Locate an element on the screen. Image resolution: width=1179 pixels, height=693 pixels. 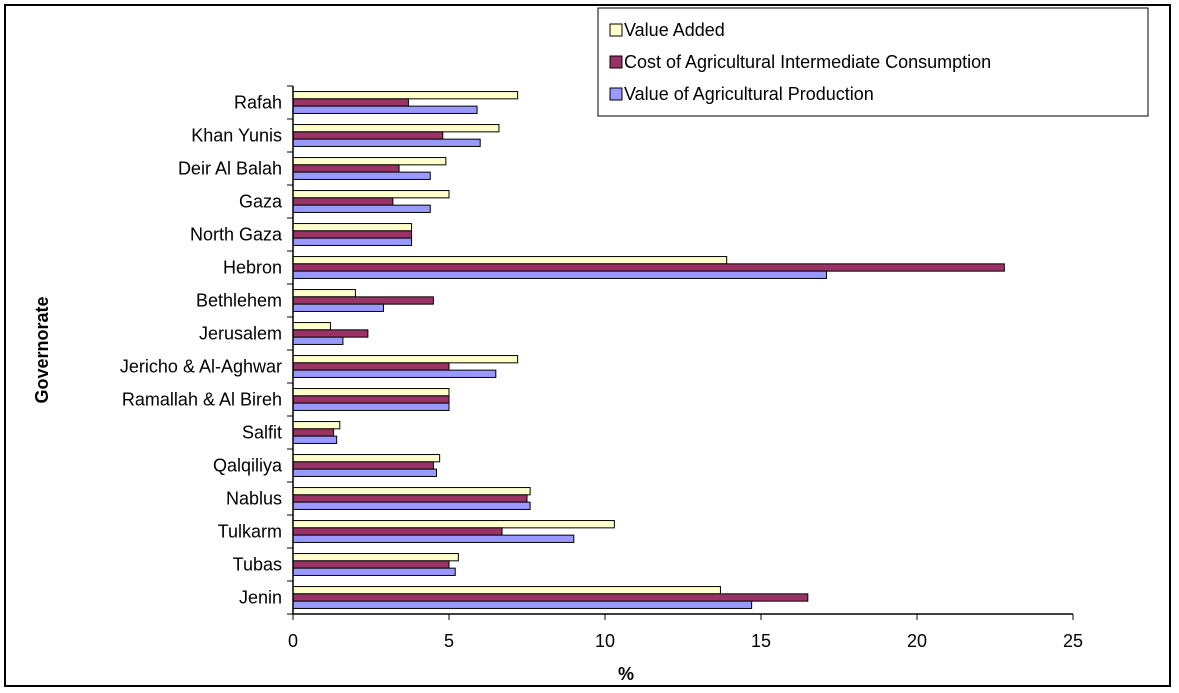
y-tick-label: Tubas is located at coordinates (257, 565).